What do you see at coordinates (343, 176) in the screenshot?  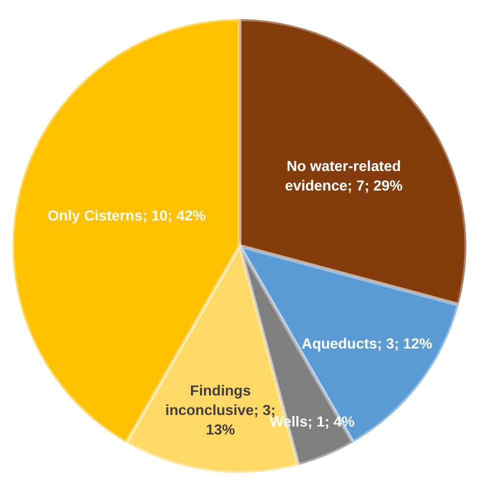 I see `slice-label: No water-related evidence; 7; 29%` at bounding box center [343, 176].